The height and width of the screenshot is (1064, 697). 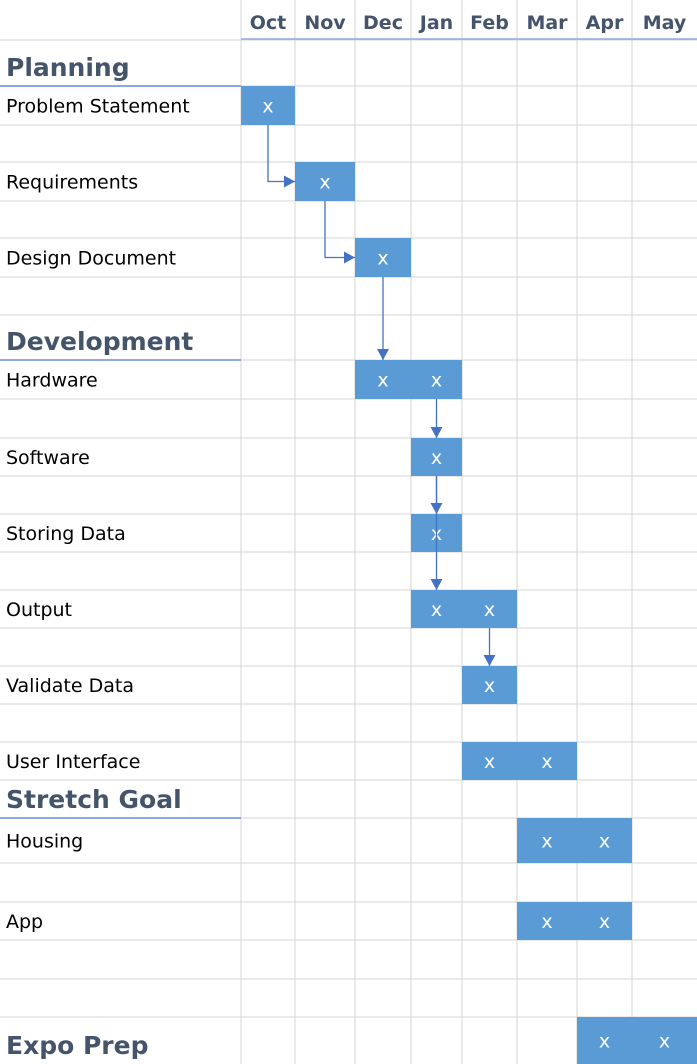 I want to click on month-label: Nov, so click(x=325, y=23).